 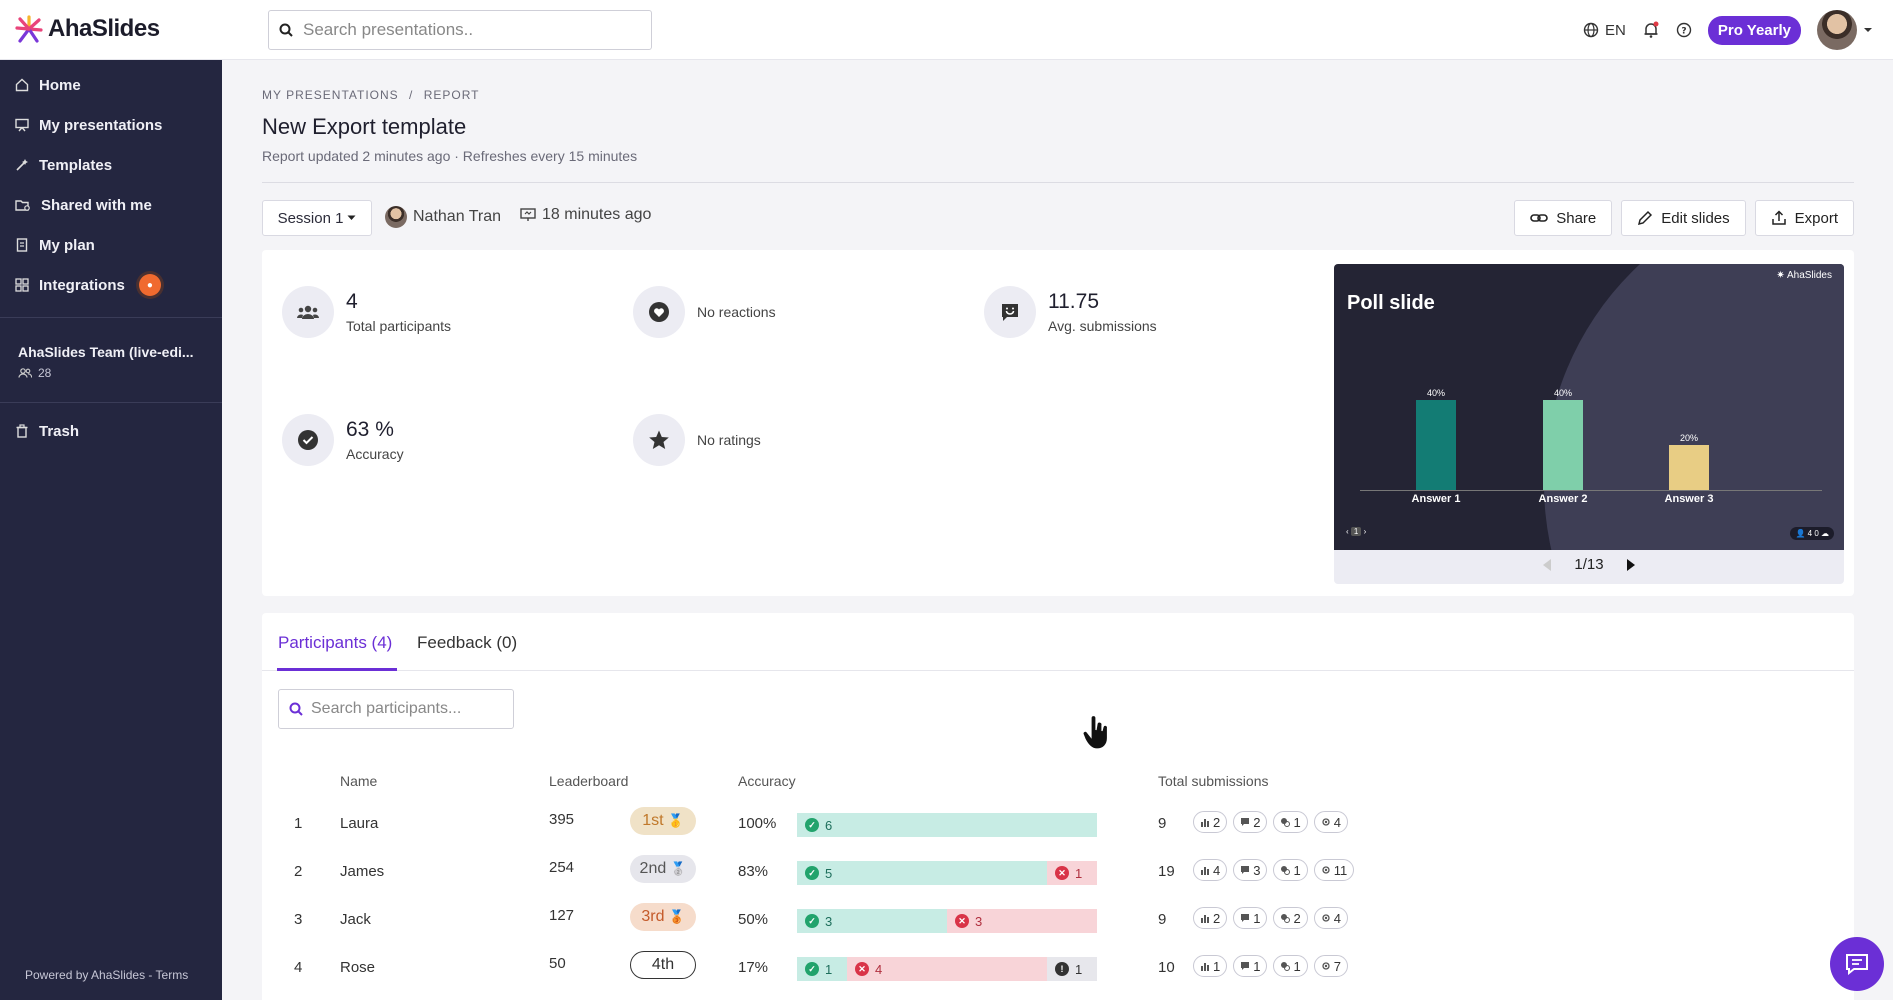 What do you see at coordinates (111, 245) in the screenshot?
I see `sidebar-item-my-plan: My plan` at bounding box center [111, 245].